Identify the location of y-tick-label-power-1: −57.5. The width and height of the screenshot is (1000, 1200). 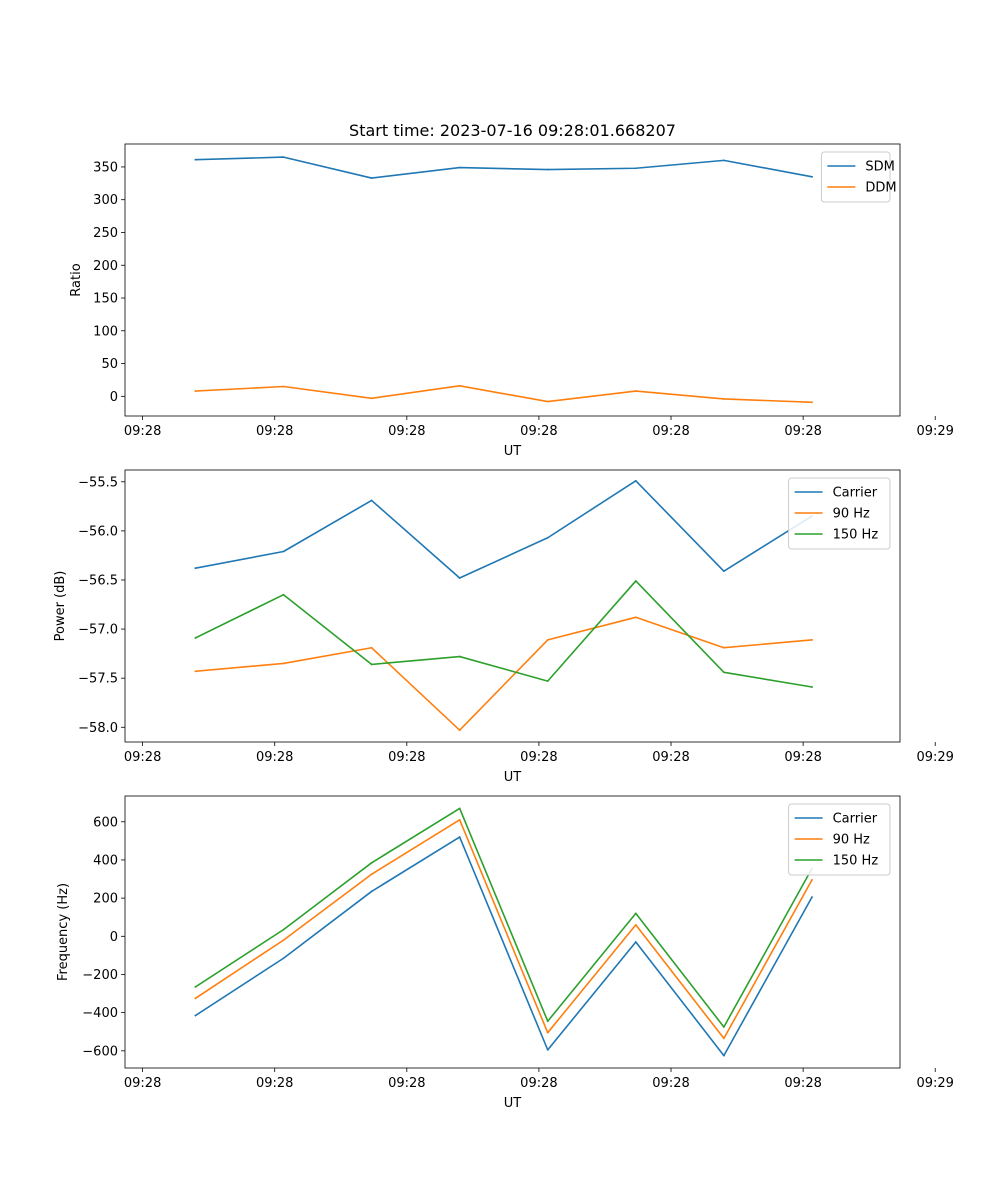
(98, 679).